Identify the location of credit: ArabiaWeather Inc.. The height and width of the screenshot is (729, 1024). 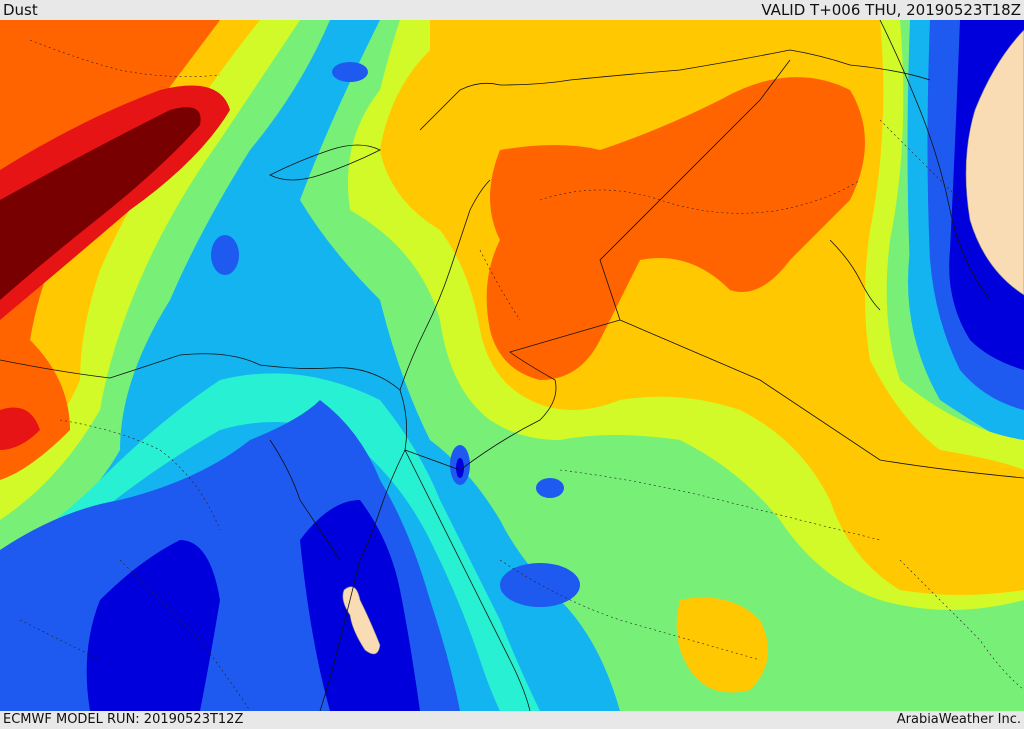
(958, 719).